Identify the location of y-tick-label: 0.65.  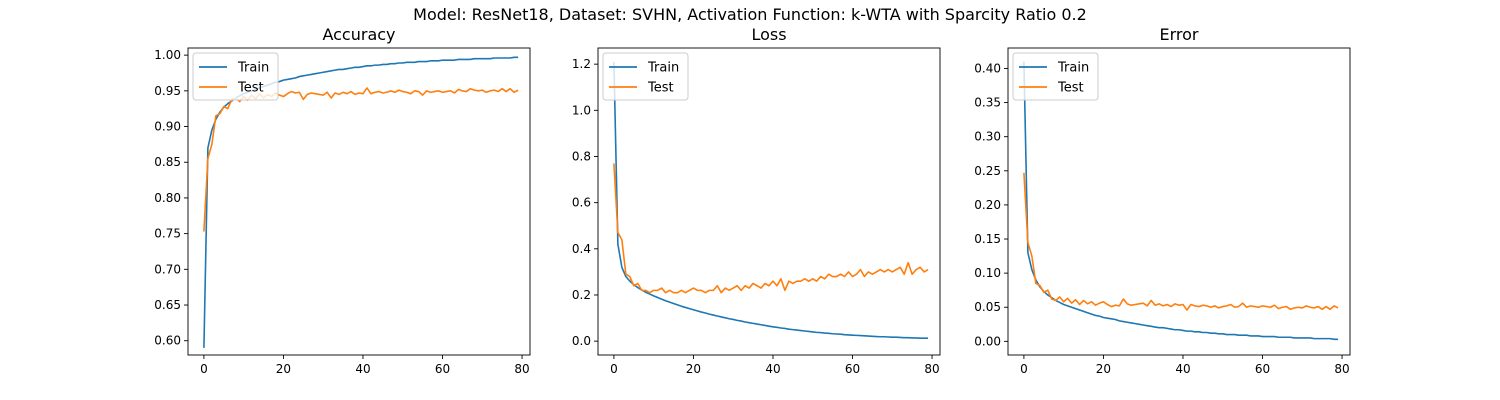
(167, 305).